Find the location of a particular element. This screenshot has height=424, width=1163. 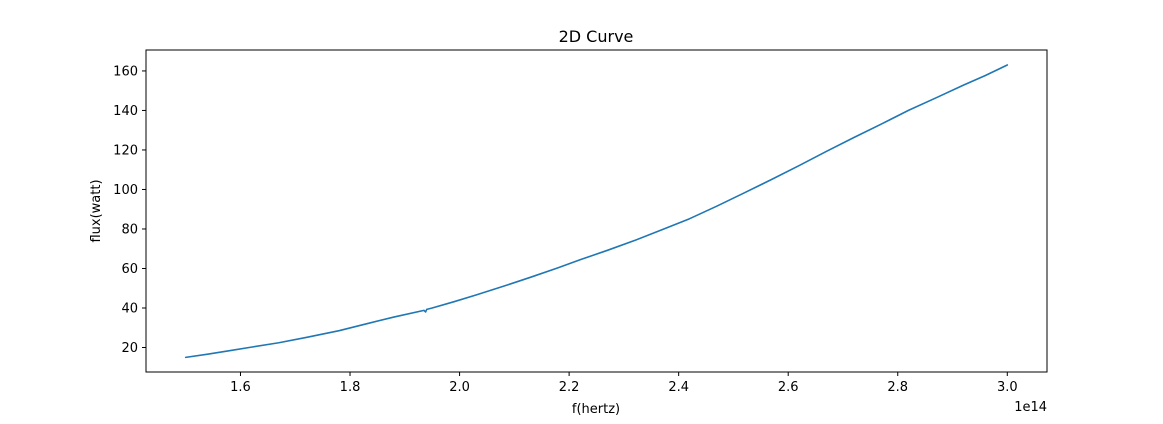

x-tick-label: 2.8 is located at coordinates (897, 387).